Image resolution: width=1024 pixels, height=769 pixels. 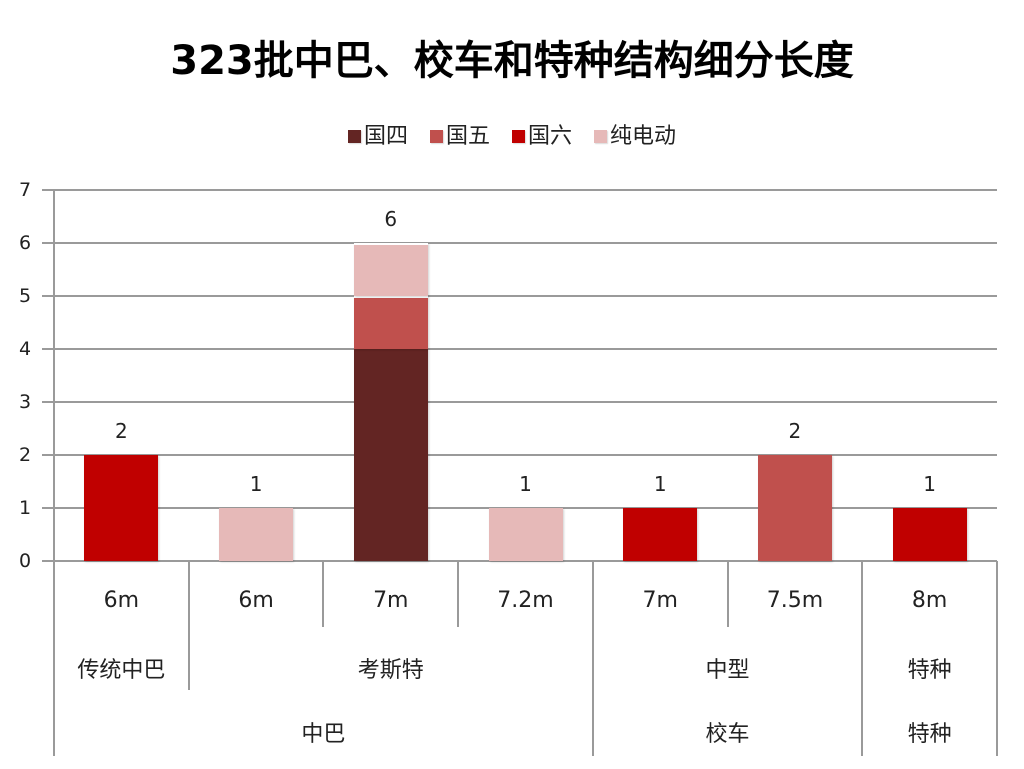 I want to click on legend: 国四 国五 国六 纯电动, so click(x=512, y=134).